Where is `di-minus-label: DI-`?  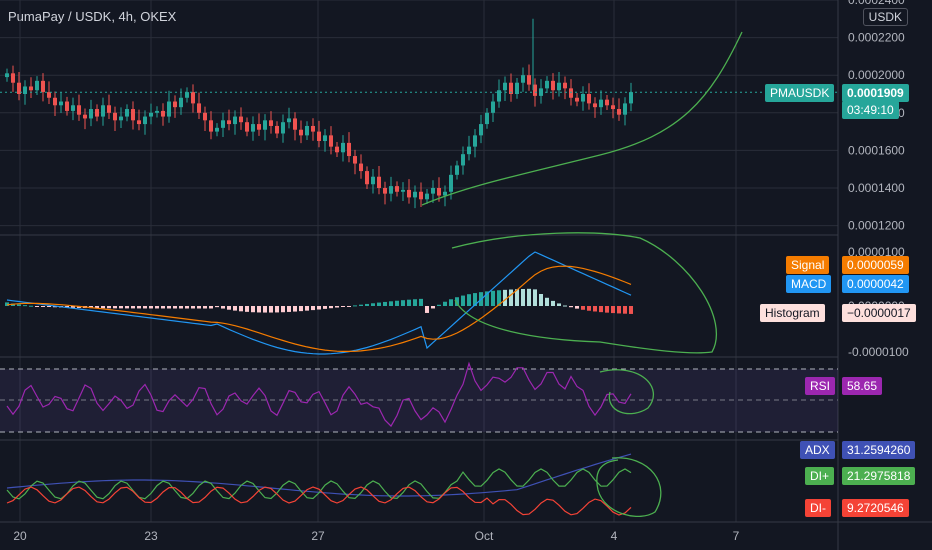
di-minus-label: DI- is located at coordinates (818, 508).